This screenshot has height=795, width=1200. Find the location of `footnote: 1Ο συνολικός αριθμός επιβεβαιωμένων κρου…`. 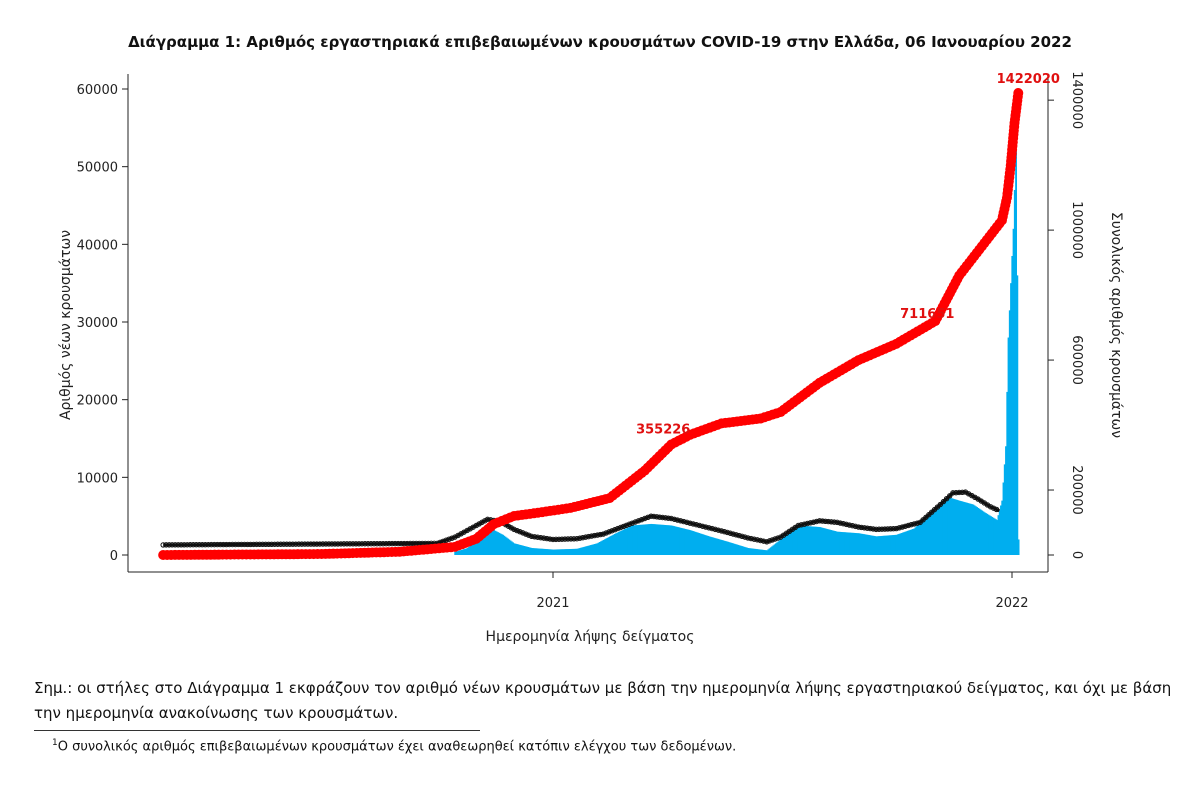

footnote: 1Ο συνολικός αριθμός επιβεβαιωμένων κρου… is located at coordinates (602, 746).